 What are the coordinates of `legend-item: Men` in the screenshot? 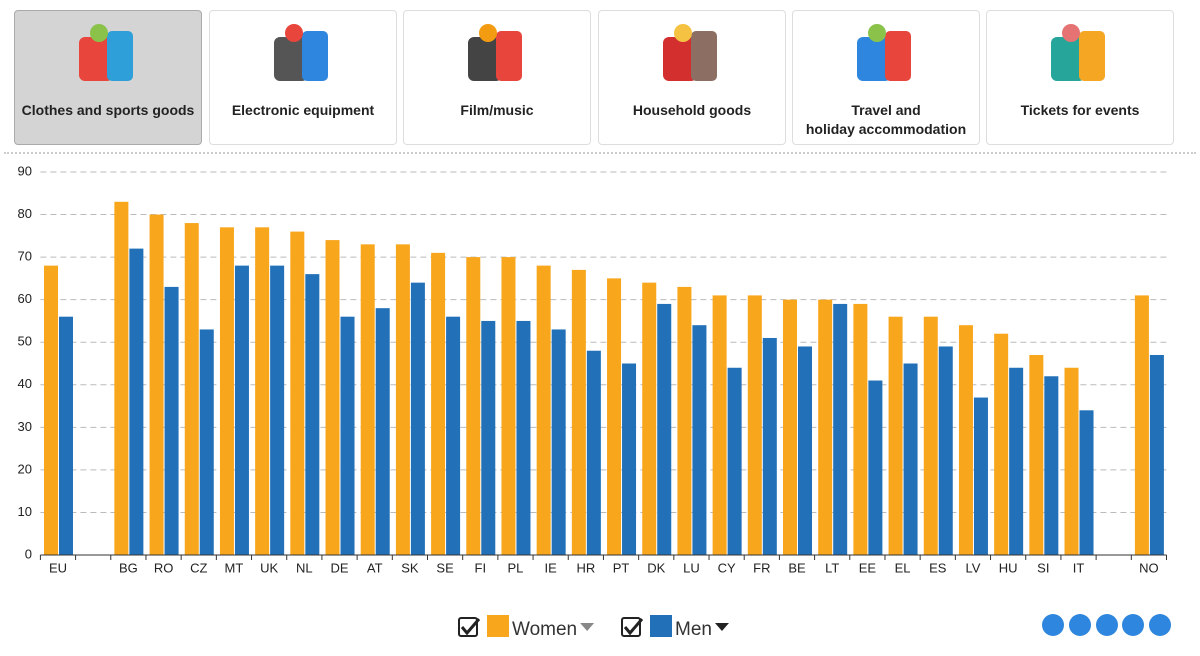 It's located at (675, 627).